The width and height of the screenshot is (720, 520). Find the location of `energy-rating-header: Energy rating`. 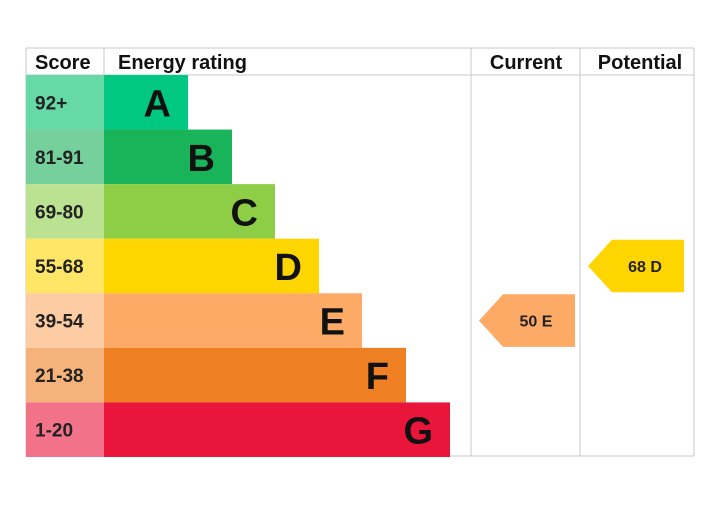

energy-rating-header: Energy rating is located at coordinates (182, 63).